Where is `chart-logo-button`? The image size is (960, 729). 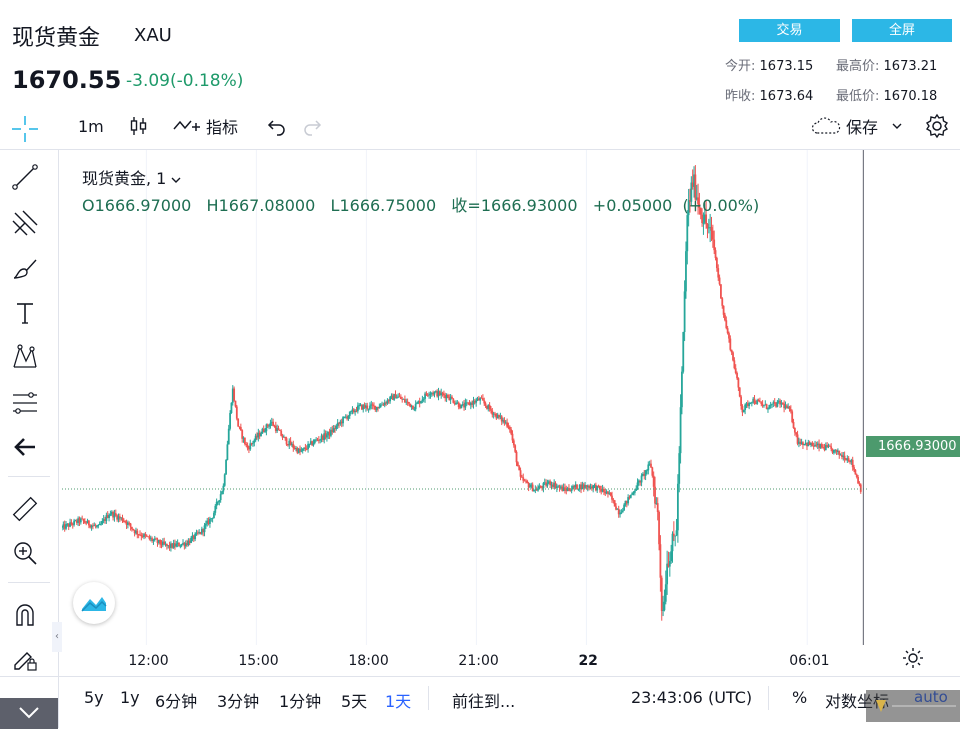
chart-logo-button is located at coordinates (94, 603).